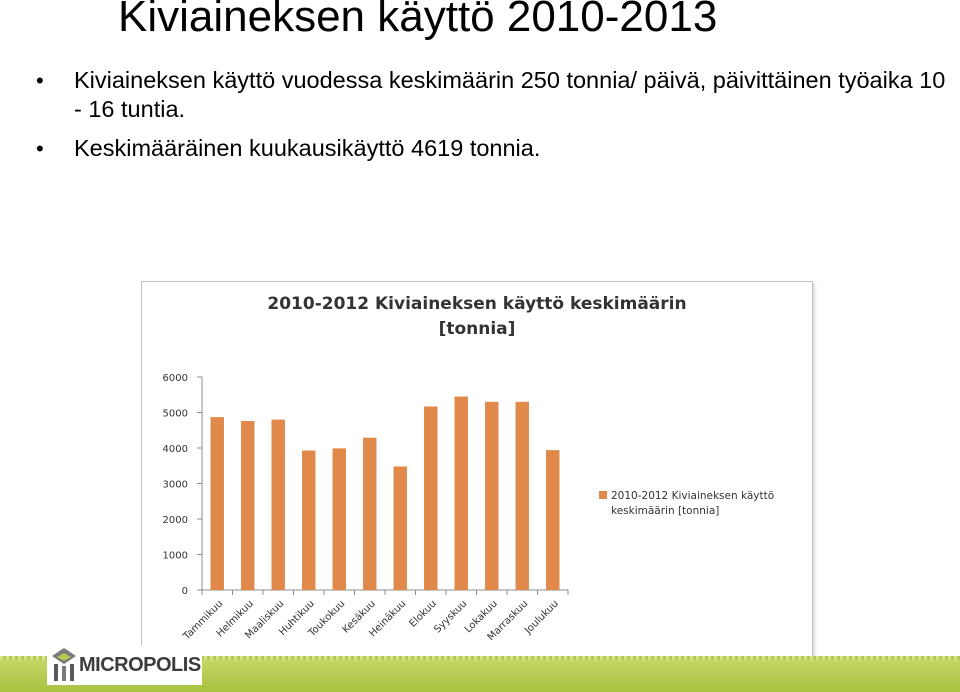 Image resolution: width=960 pixels, height=692 pixels. Describe the element at coordinates (140, 664) in the screenshot. I see `logo-text: MICROPOLIS` at that location.